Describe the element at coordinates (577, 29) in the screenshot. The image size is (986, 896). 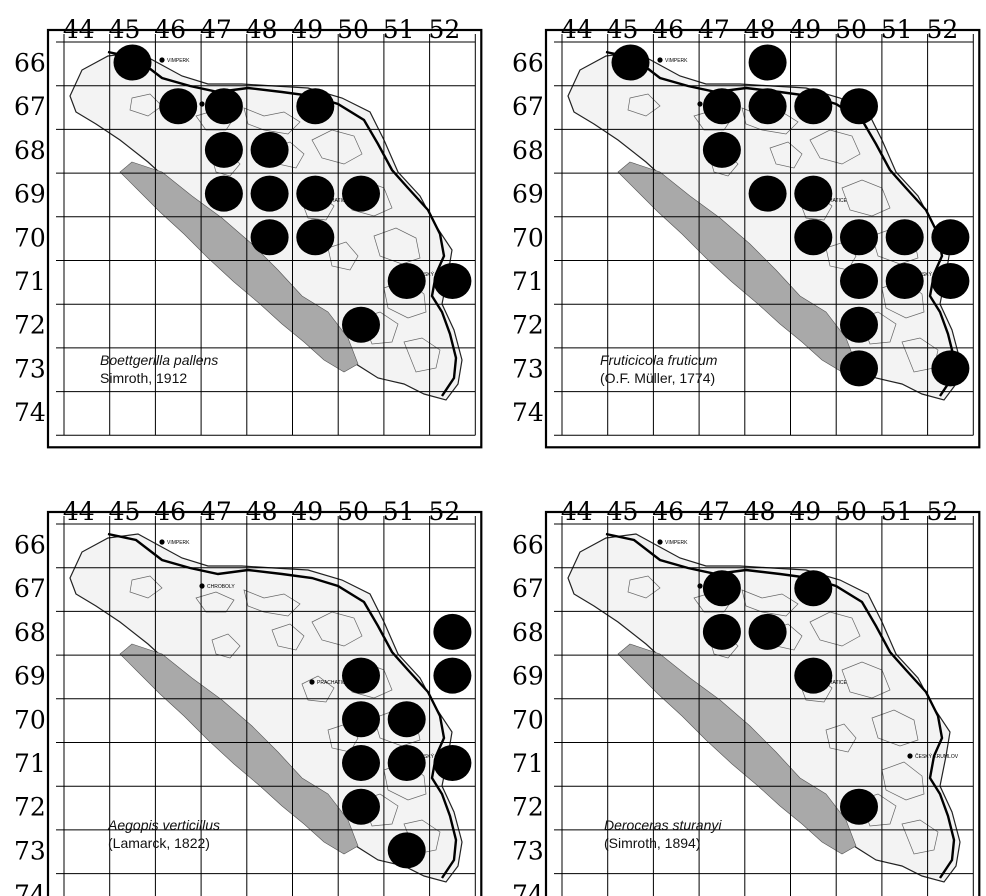
I see `column-number: 44` at that location.